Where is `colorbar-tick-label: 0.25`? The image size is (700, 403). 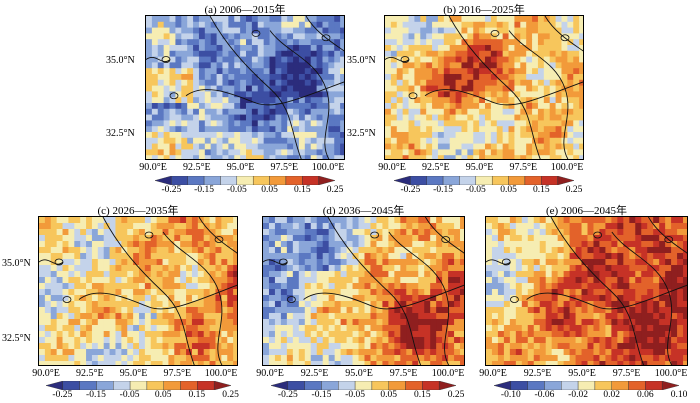 colorbar-tick-label: 0.25 is located at coordinates (456, 395).